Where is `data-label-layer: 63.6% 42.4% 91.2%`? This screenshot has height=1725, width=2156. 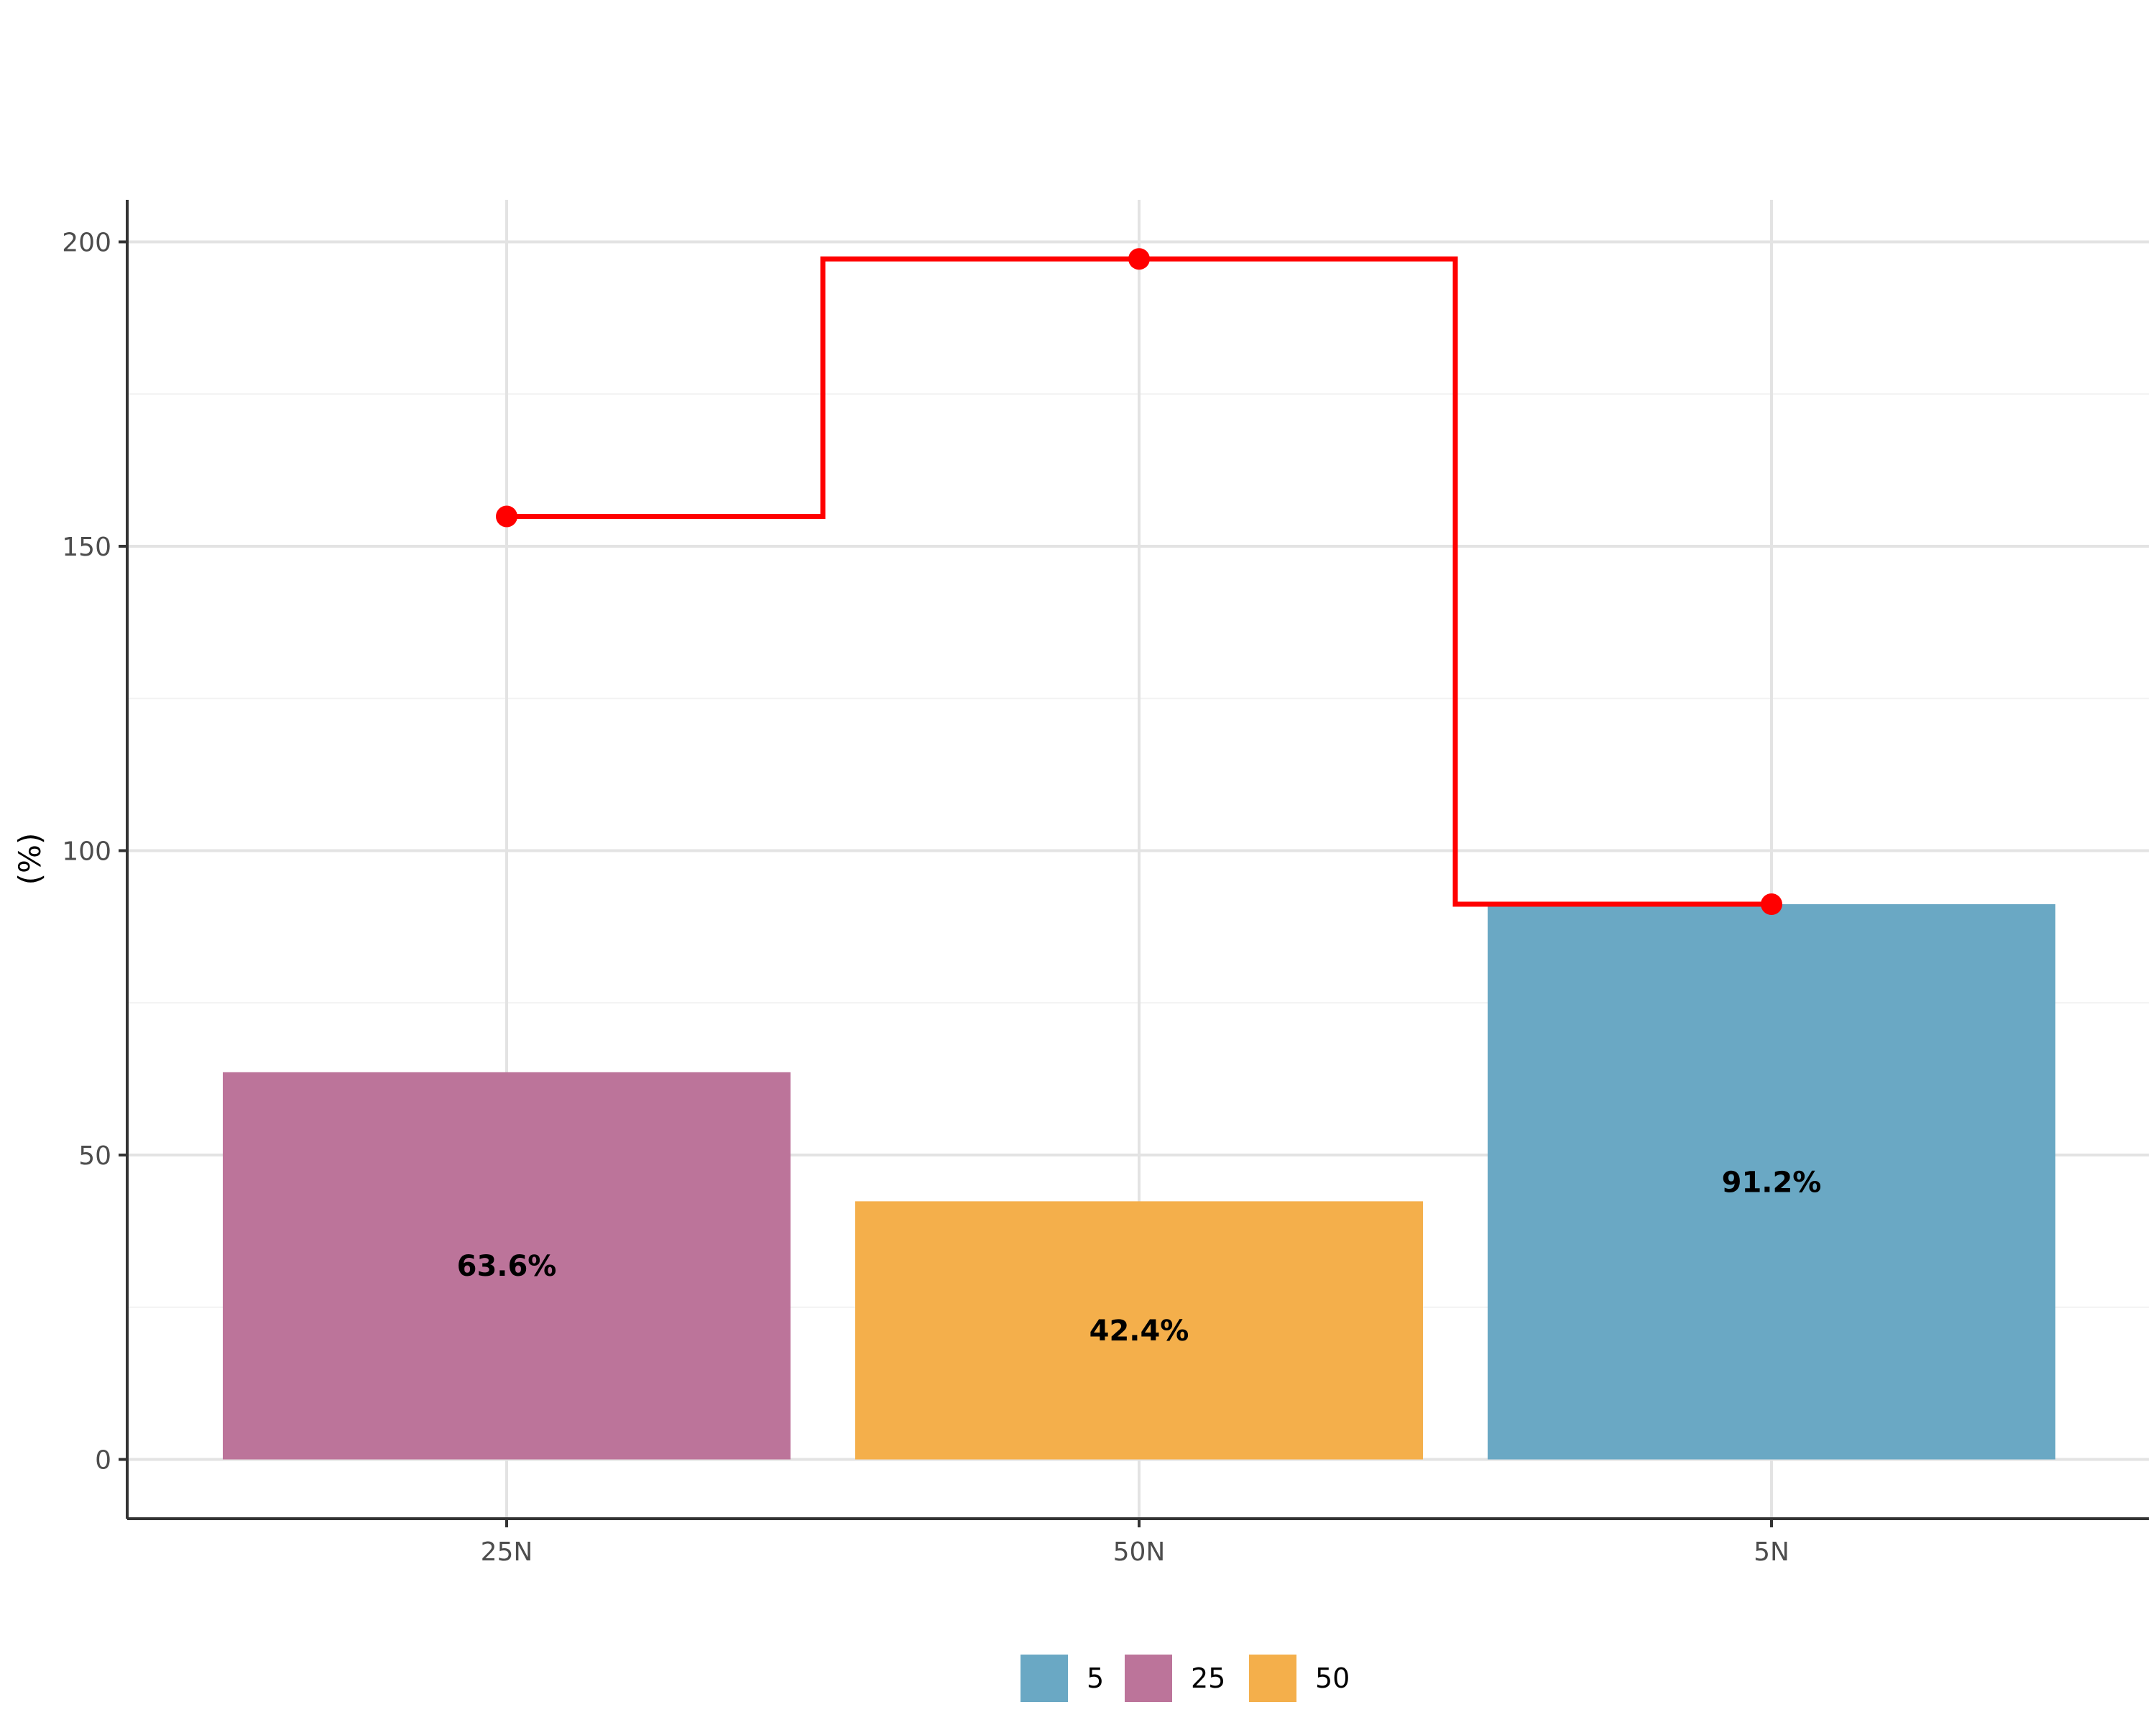
data-label-layer: 63.6% 42.4% 91.2% is located at coordinates (1139, 1257).